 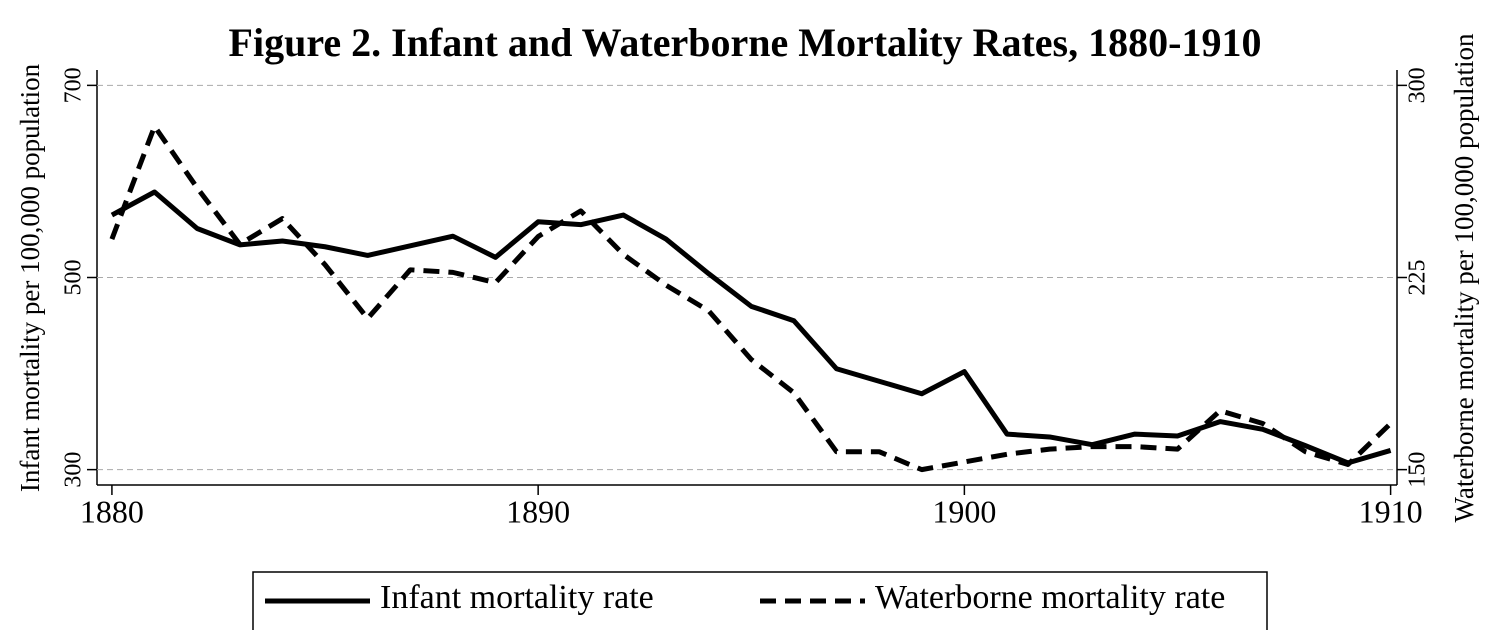 I want to click on x-tick-label: 1900, so click(x=964, y=511).